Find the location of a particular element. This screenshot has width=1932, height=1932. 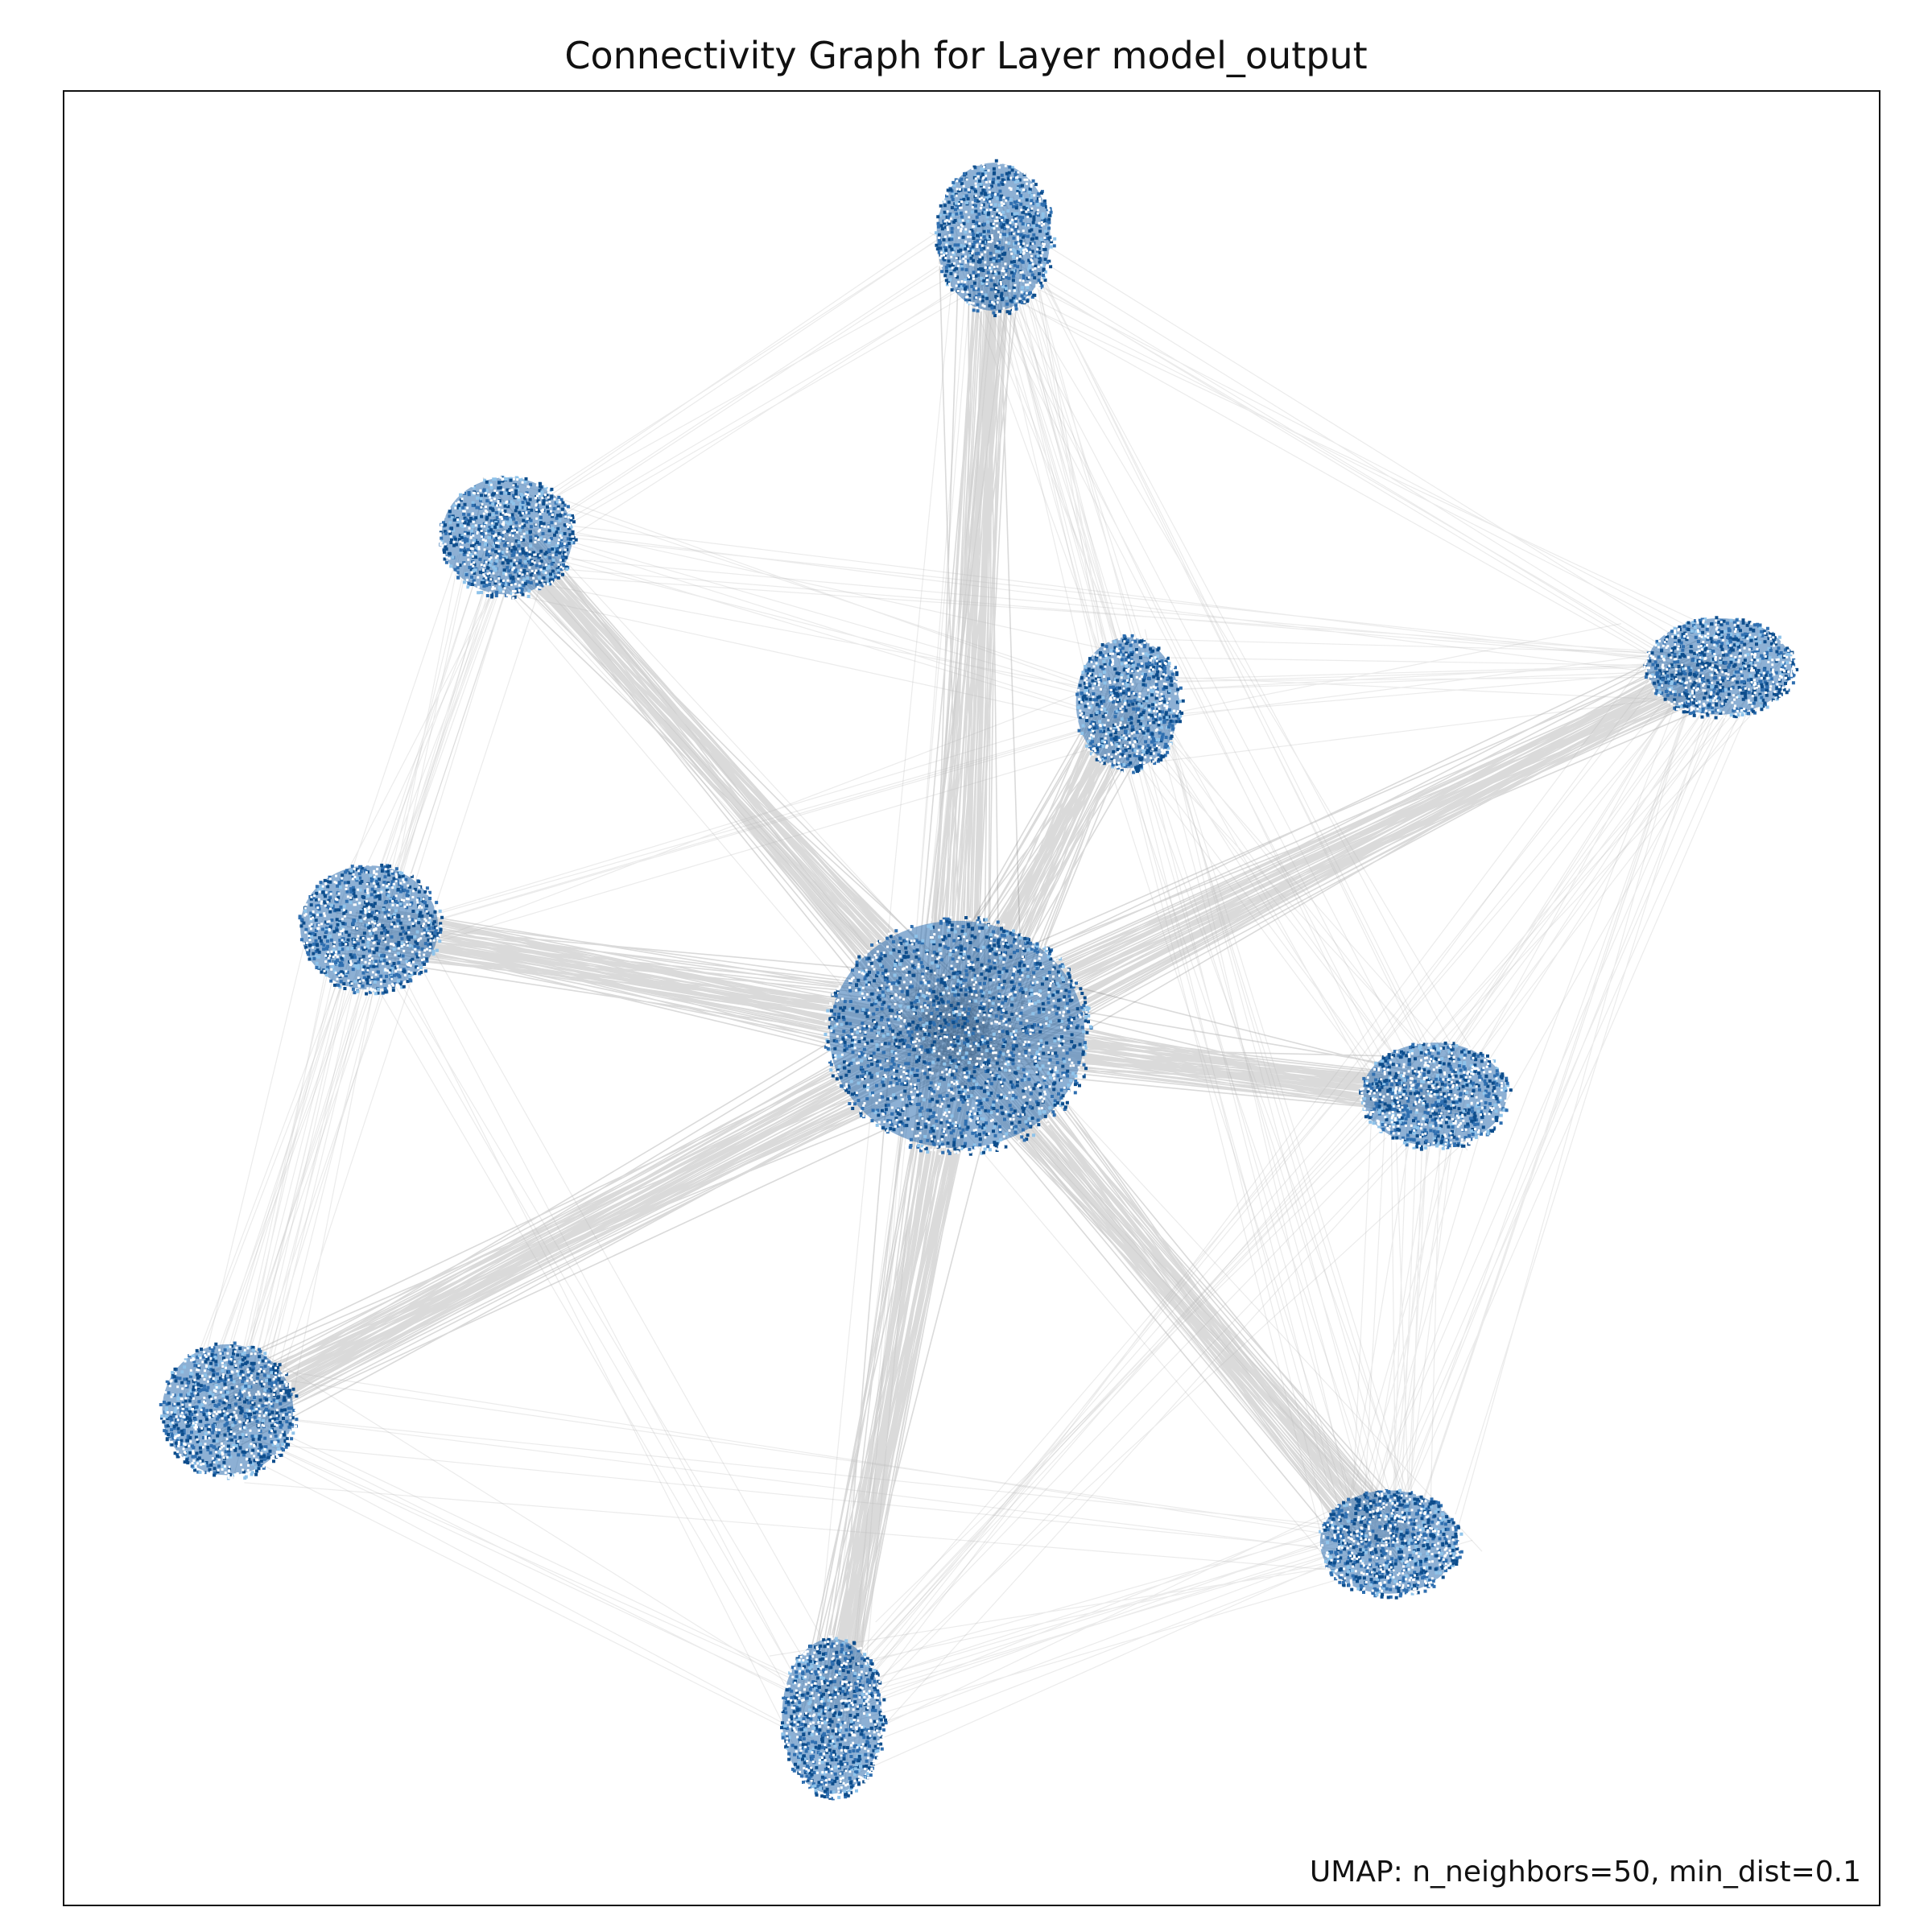

edge-c6-c9 is located at coordinates (1147, 1399).